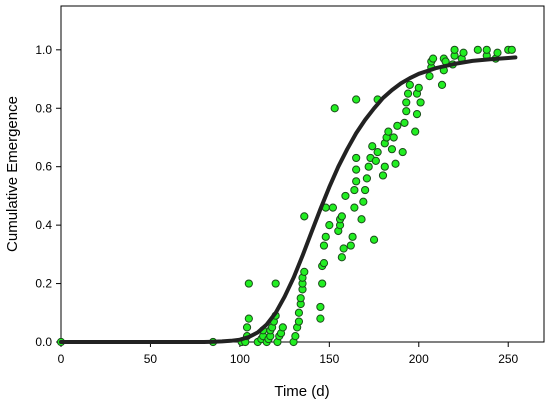 The image size is (550, 404). Describe the element at coordinates (43, 167) in the screenshot. I see `y-tick-label: 0.6` at that location.